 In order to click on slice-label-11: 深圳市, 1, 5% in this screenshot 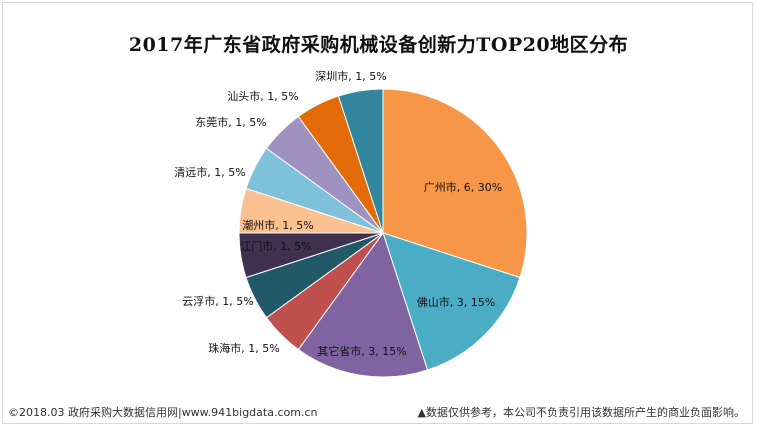, I will do `click(350, 76)`.